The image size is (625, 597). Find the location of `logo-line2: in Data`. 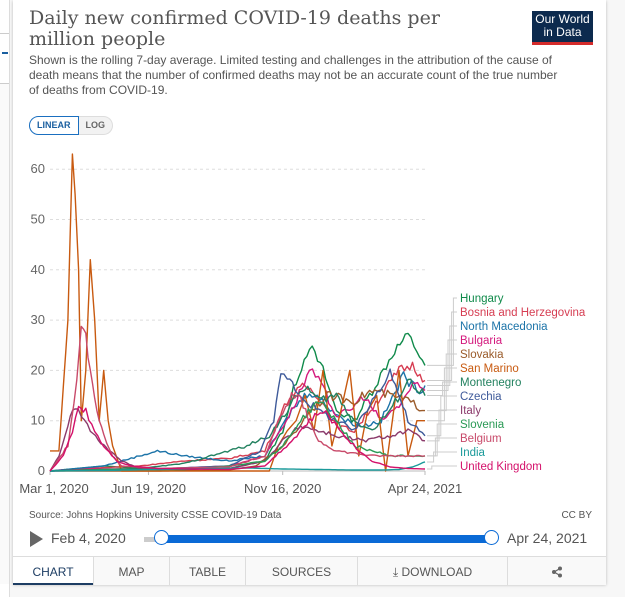

logo-line2: in Data is located at coordinates (562, 32).